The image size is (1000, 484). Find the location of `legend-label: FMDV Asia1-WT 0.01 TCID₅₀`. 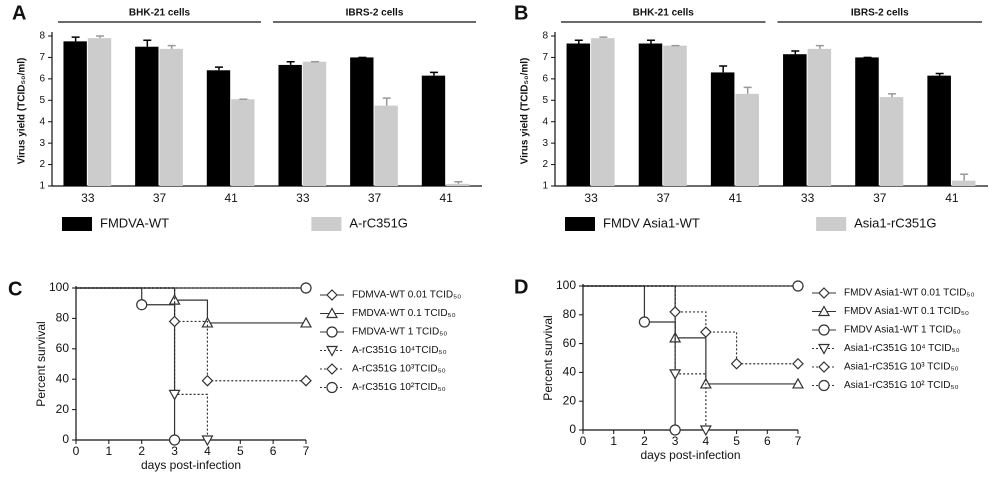

legend-label: FMDV Asia1-WT 0.01 TCID₅₀ is located at coordinates (909, 293).